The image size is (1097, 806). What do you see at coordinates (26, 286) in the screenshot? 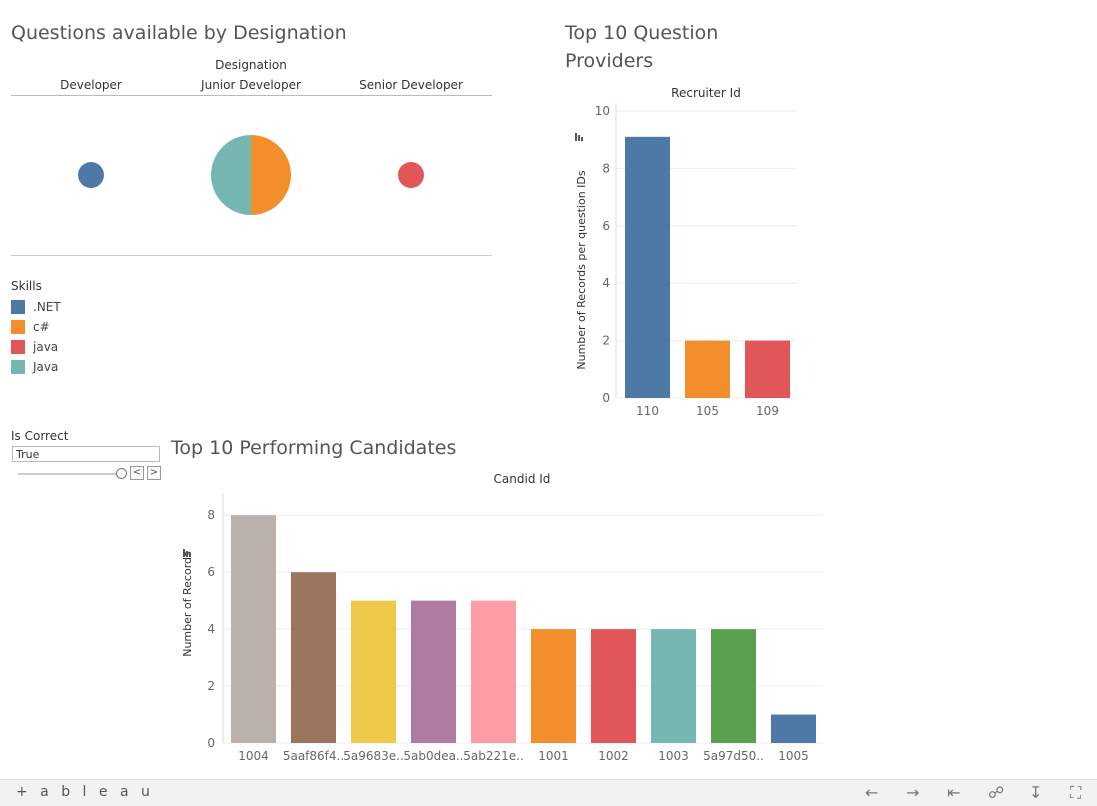
I see `legend-title: Skills` at bounding box center [26, 286].